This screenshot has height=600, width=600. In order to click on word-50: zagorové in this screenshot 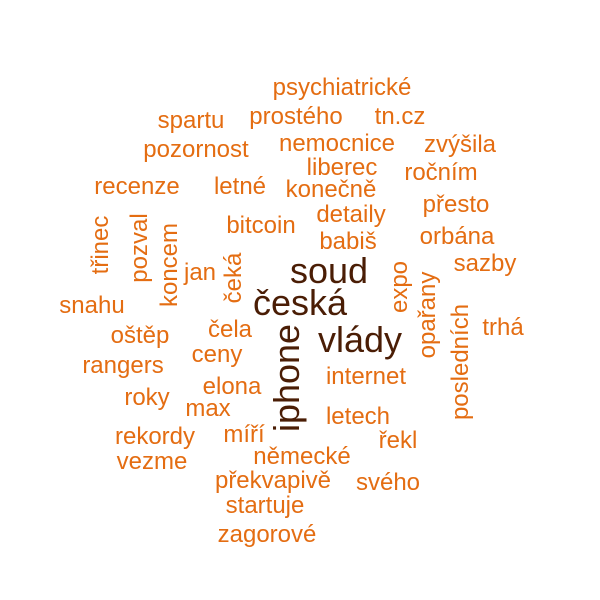, I will do `click(267, 534)`.